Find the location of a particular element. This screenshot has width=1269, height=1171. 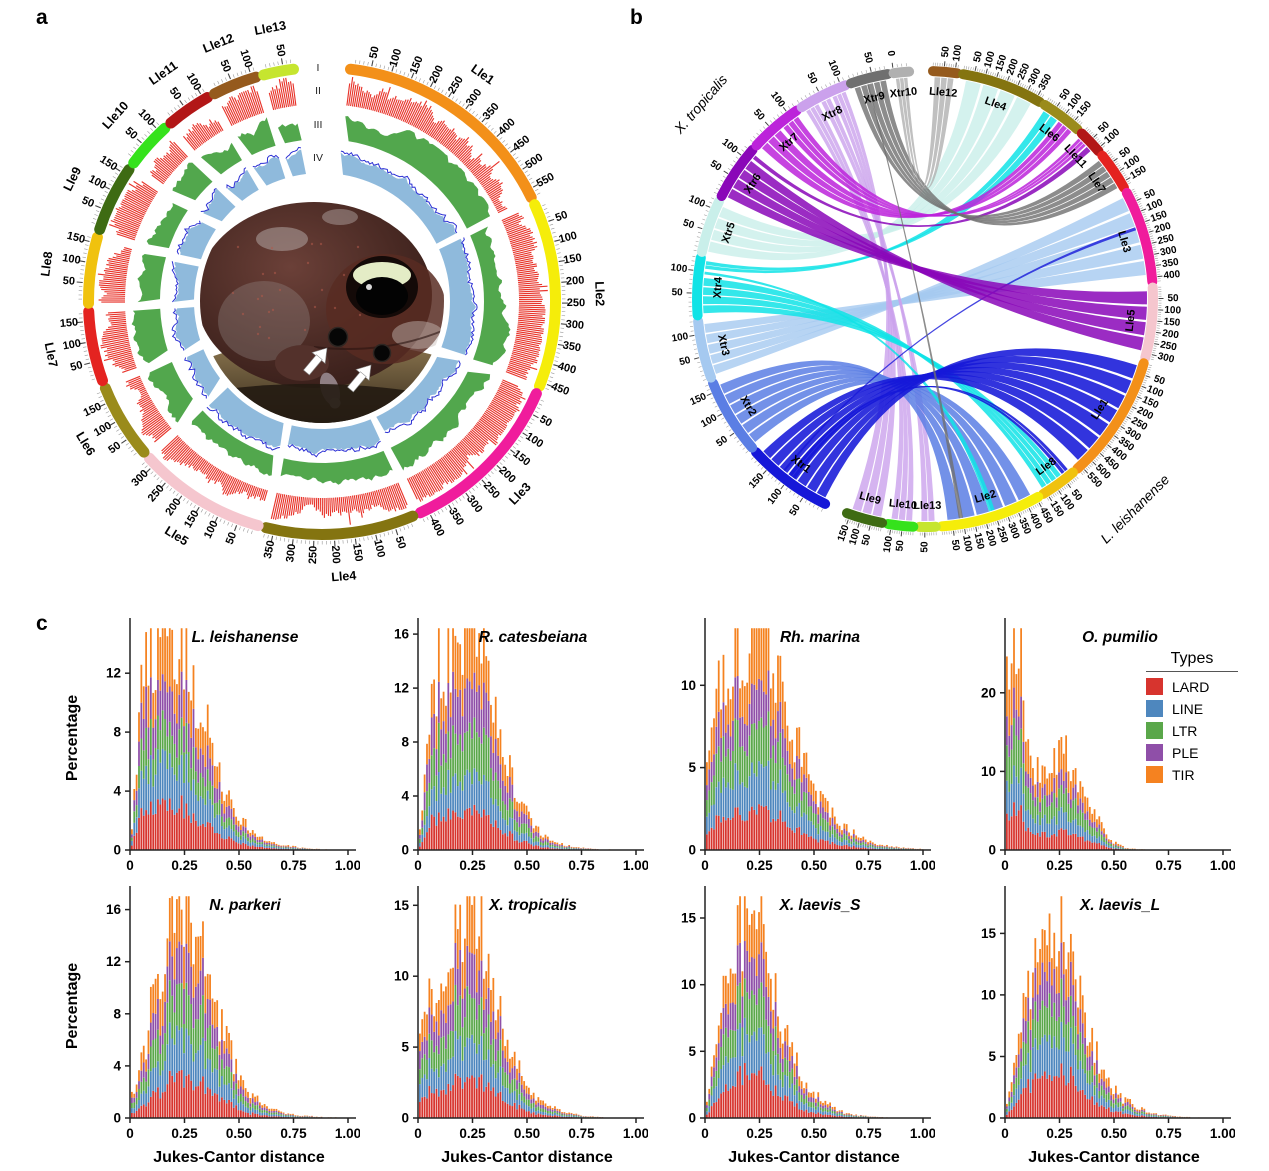

track-IV-Lle11 is located at coordinates (243, 185).